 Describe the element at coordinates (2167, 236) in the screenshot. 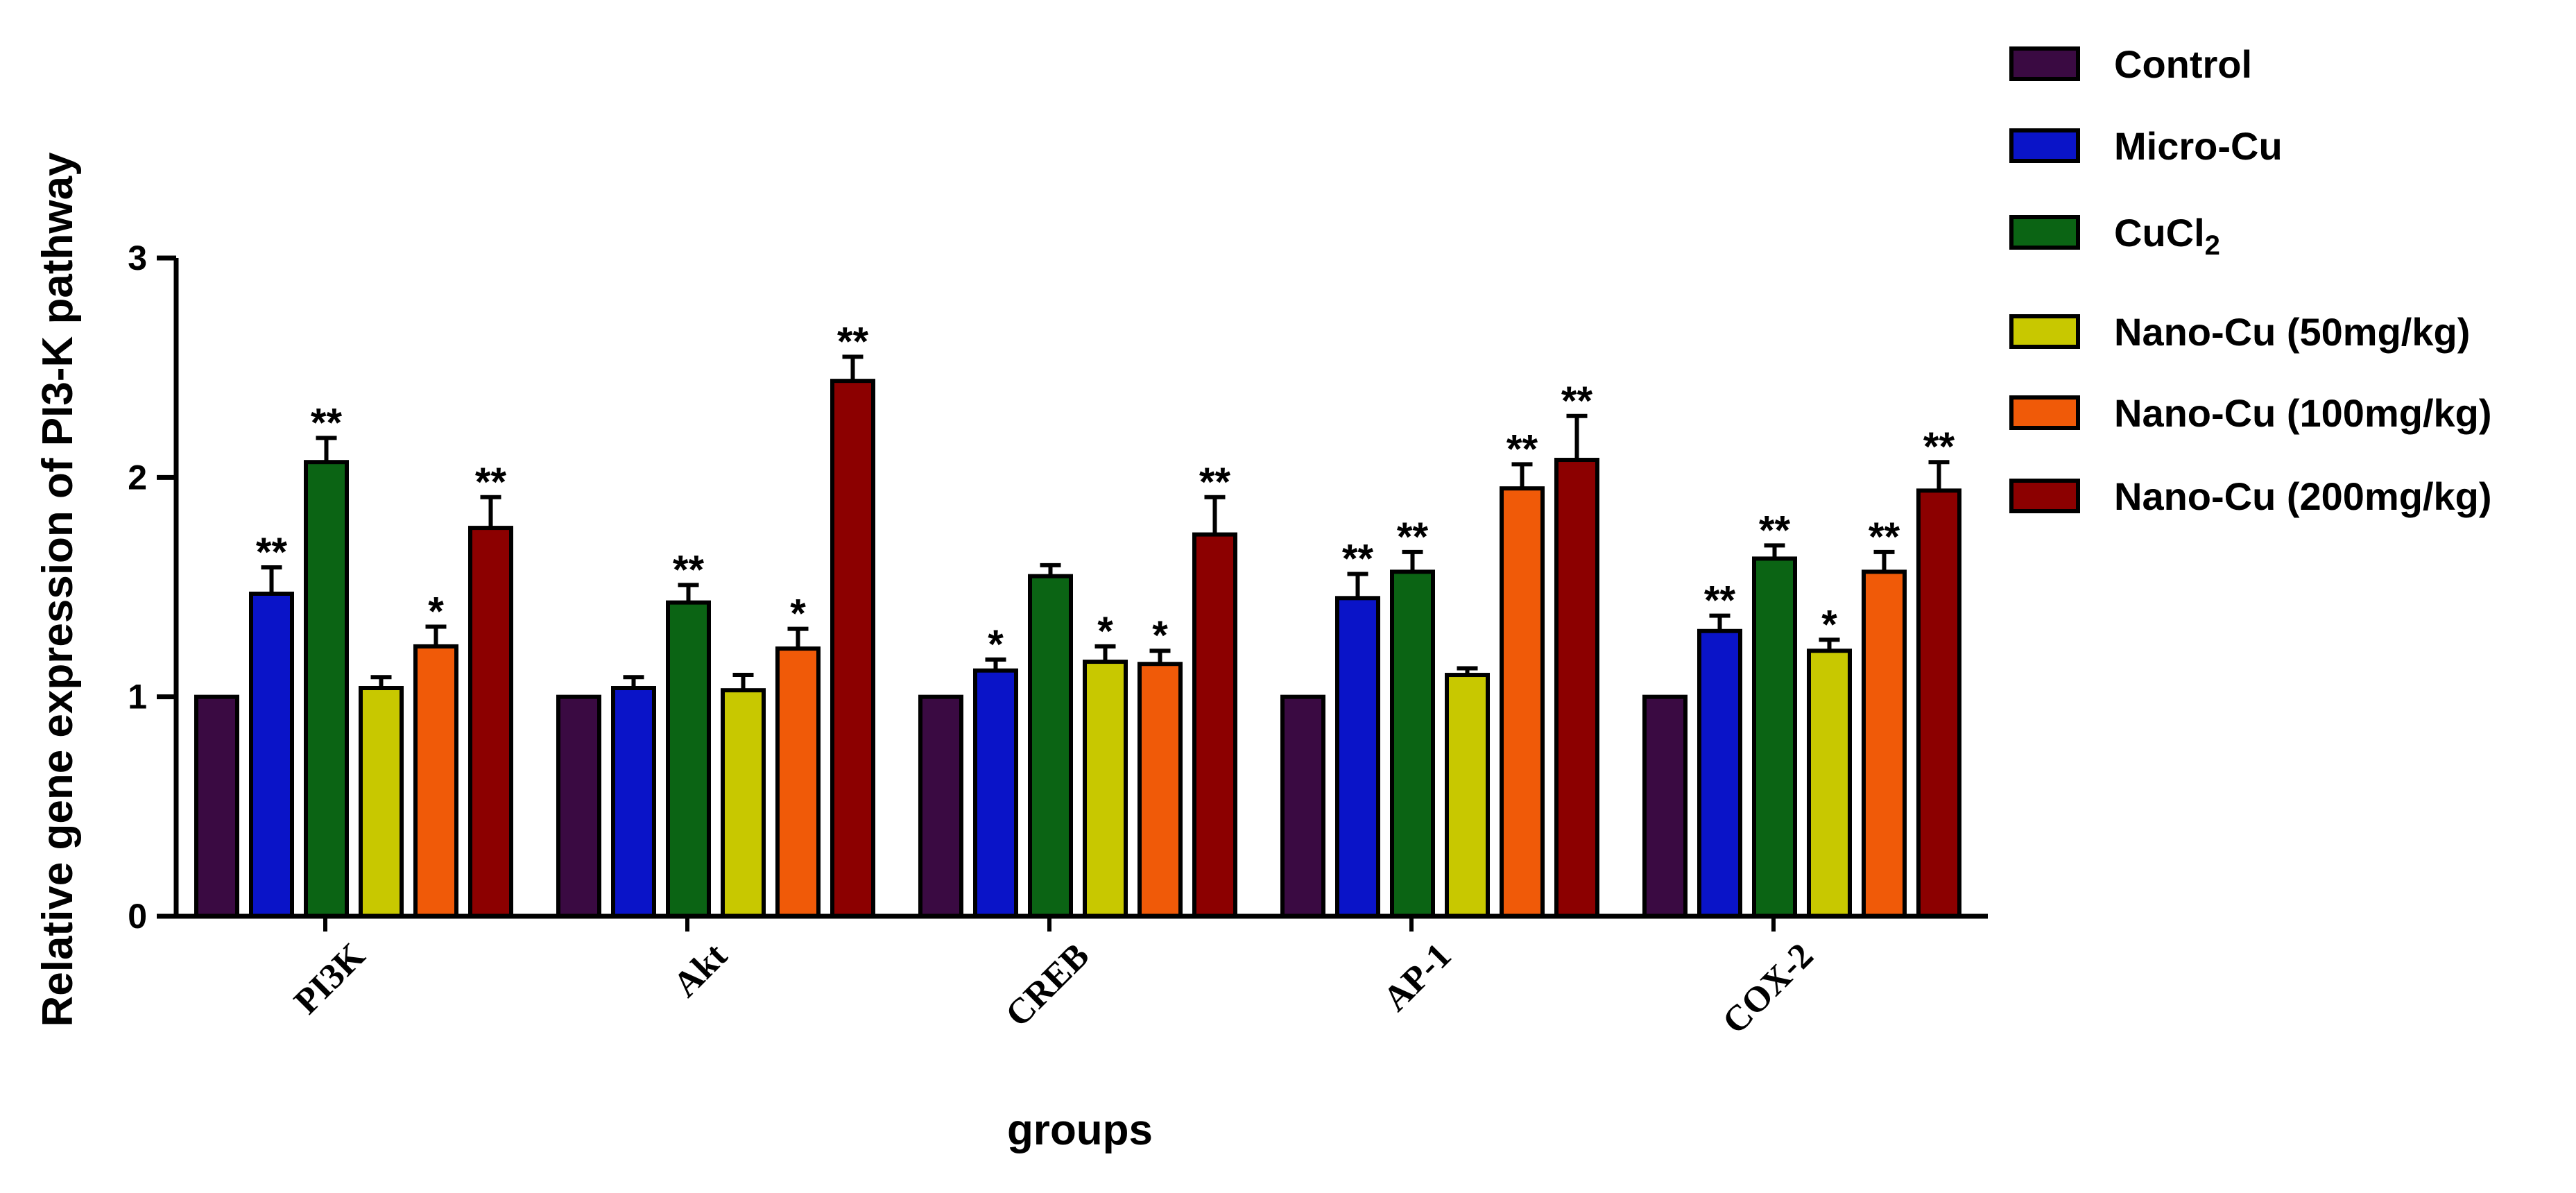

I see `legend-label: CuCl2` at that location.